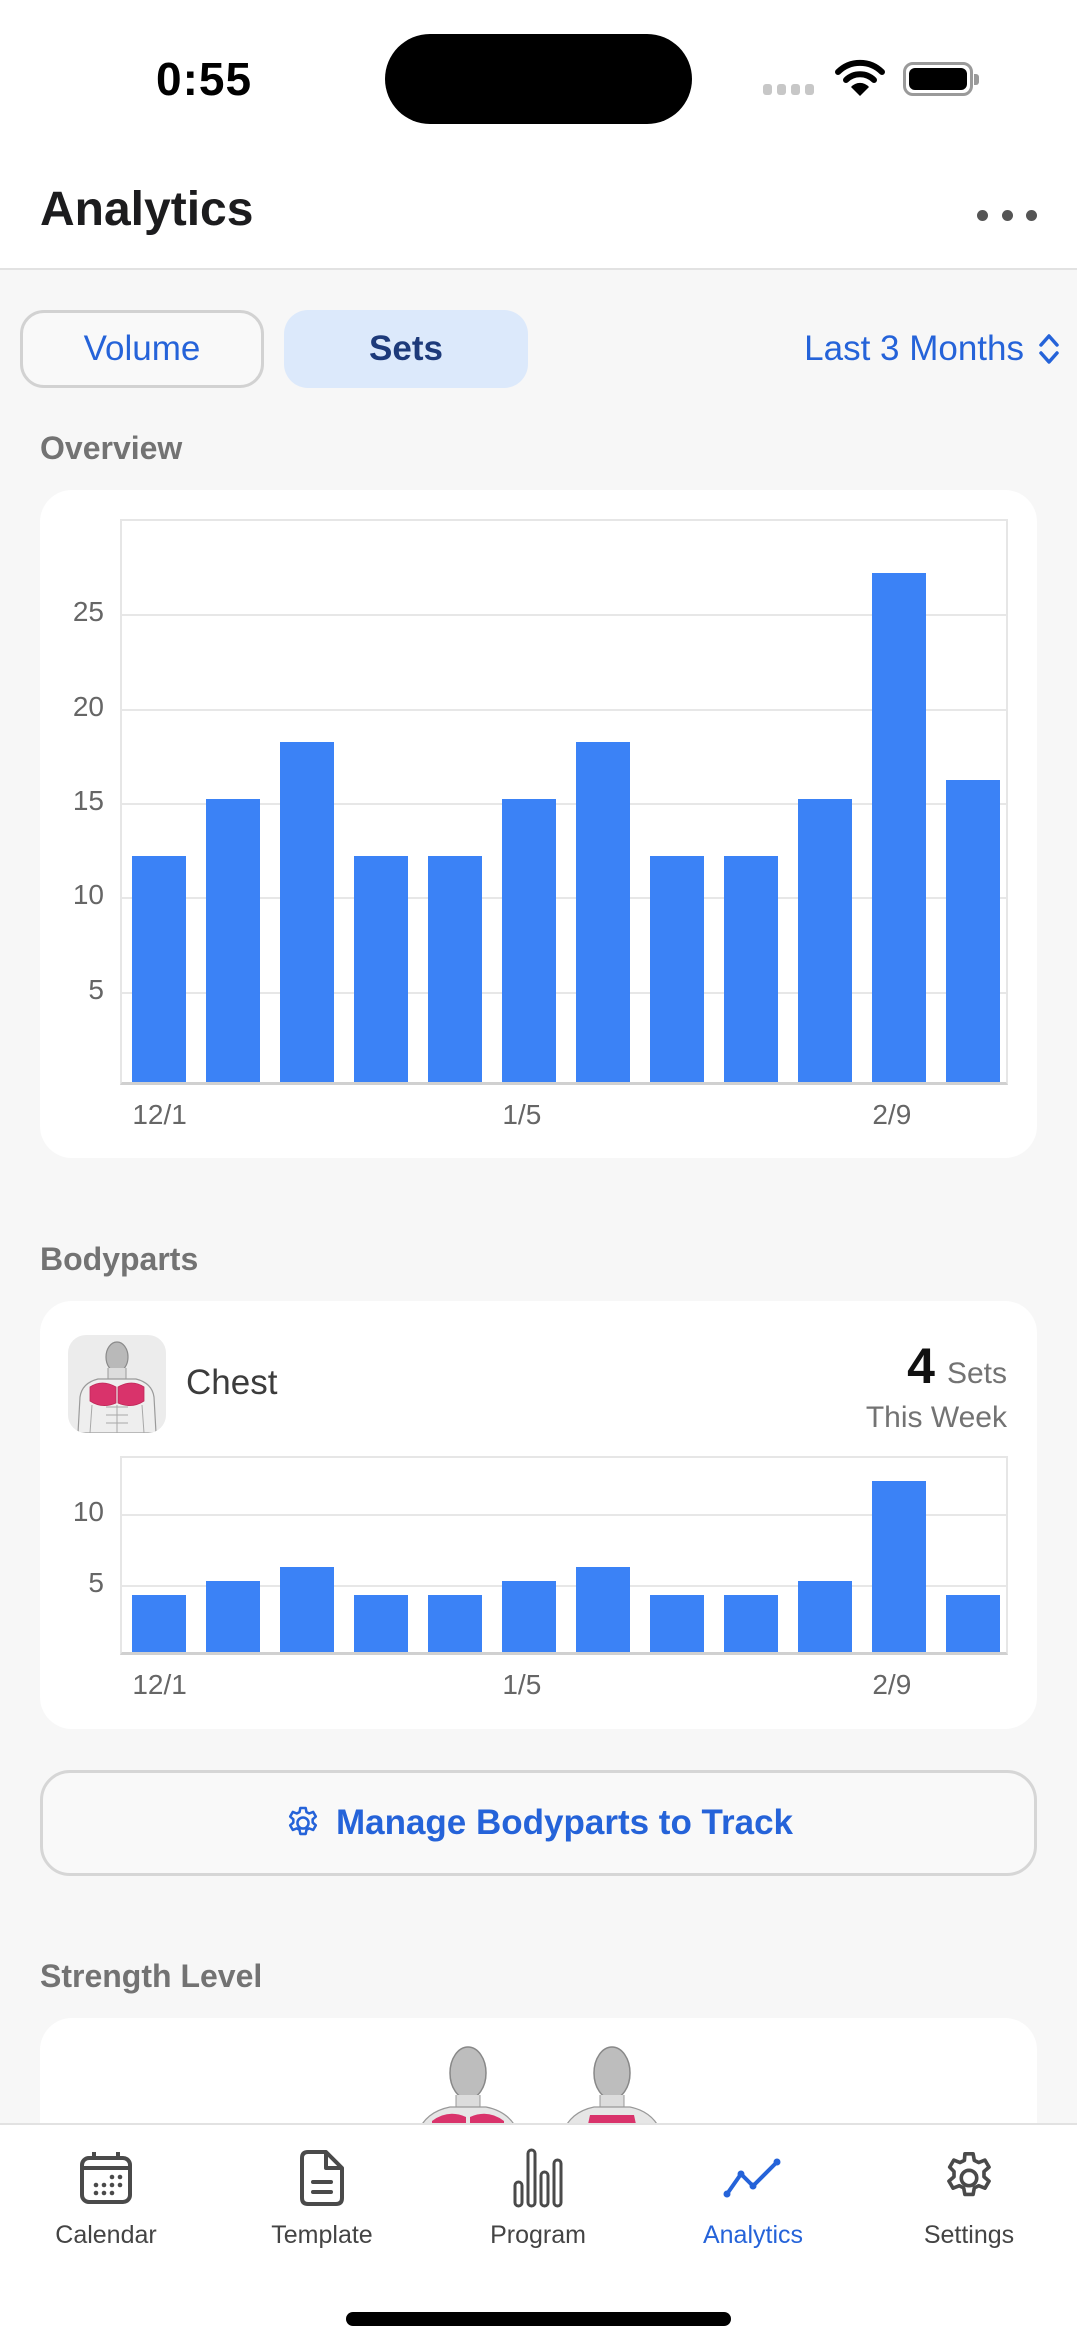  What do you see at coordinates (106, 2235) in the screenshot?
I see `tab-label: Calendar` at bounding box center [106, 2235].